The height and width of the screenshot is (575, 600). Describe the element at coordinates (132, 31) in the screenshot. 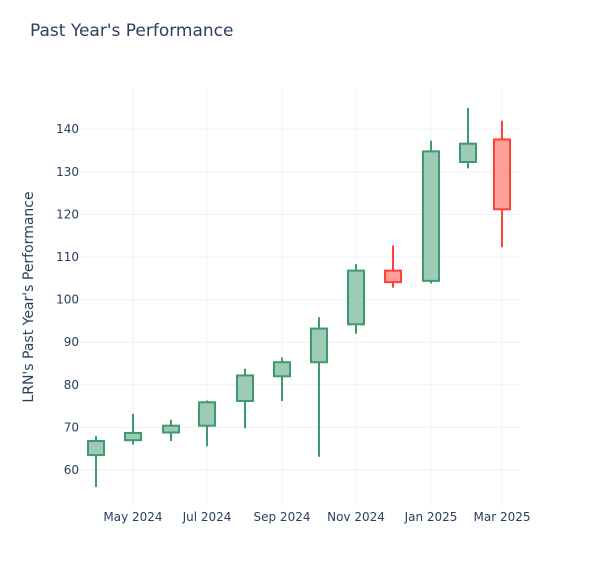

I see `chart-title: Past Year's Performance` at that location.